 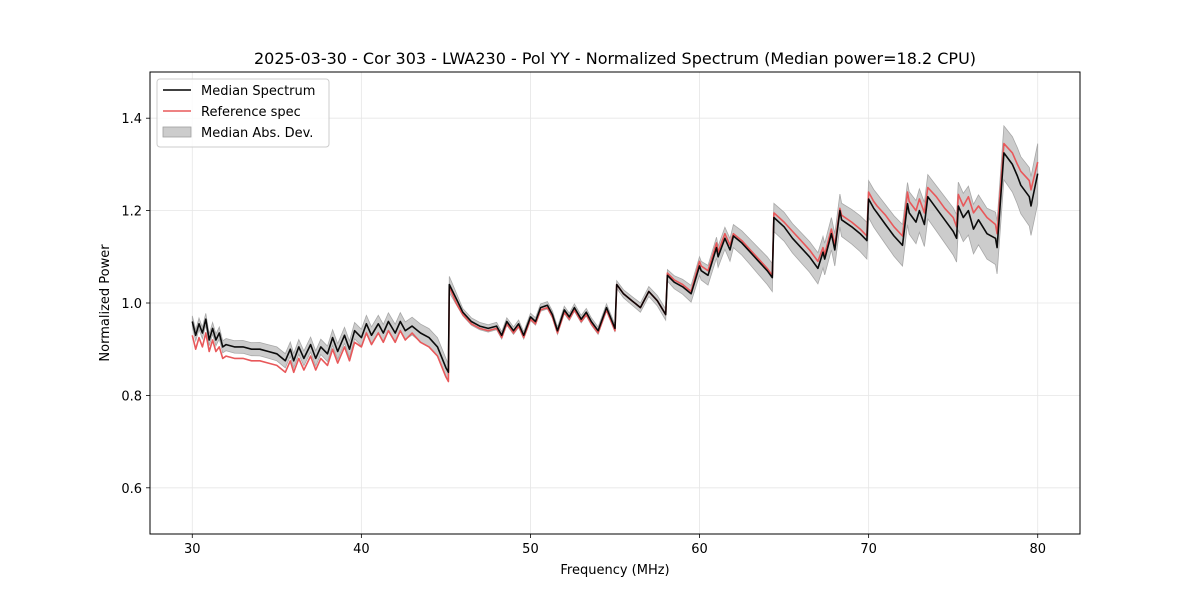 I want to click on legend-label-median: Median Spectrum, so click(x=258, y=91).